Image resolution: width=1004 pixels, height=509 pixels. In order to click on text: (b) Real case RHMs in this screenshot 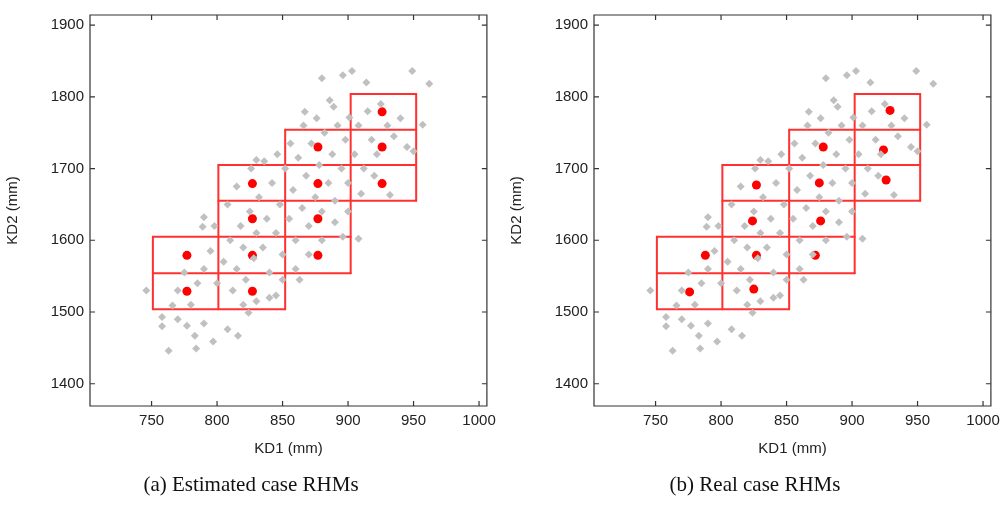, I will do `click(755, 484)`.